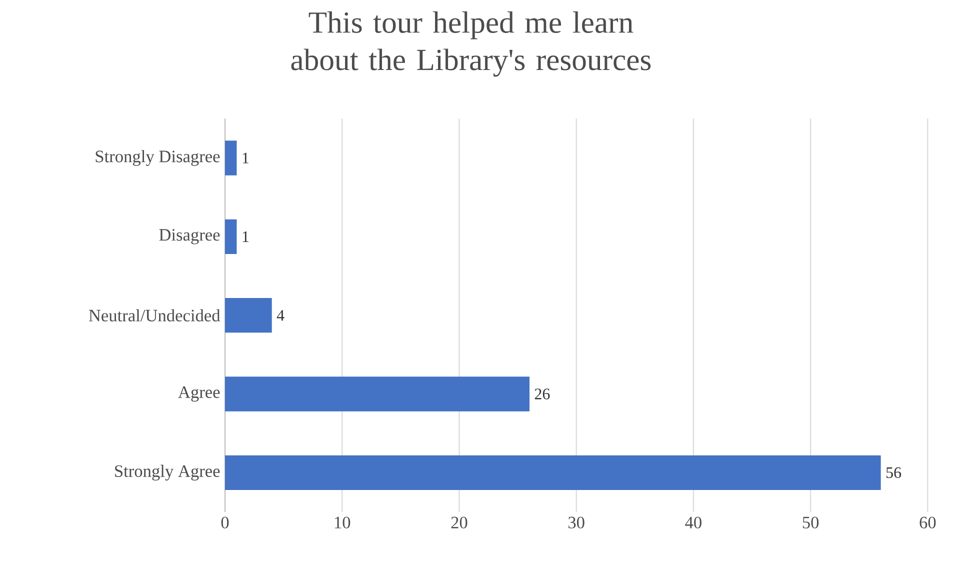 The width and height of the screenshot is (967, 579). Describe the element at coordinates (154, 315) in the screenshot. I see `y-tick-label: Neutral/Undecided` at that location.